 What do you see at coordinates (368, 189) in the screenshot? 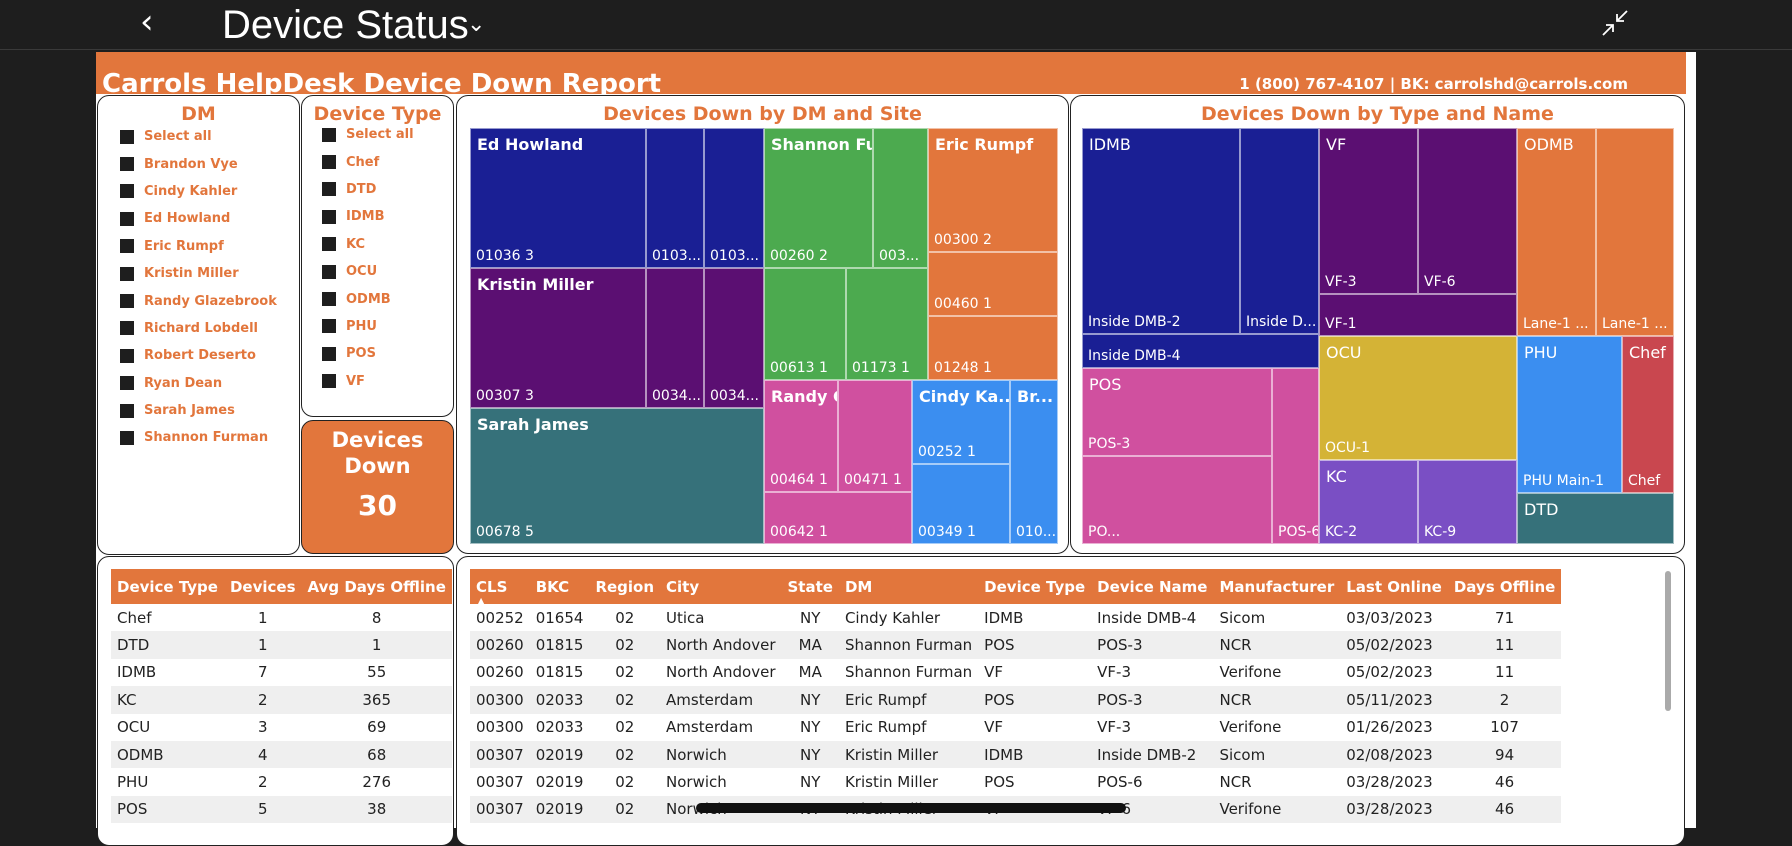
I see `slicer-item: DTD` at bounding box center [368, 189].